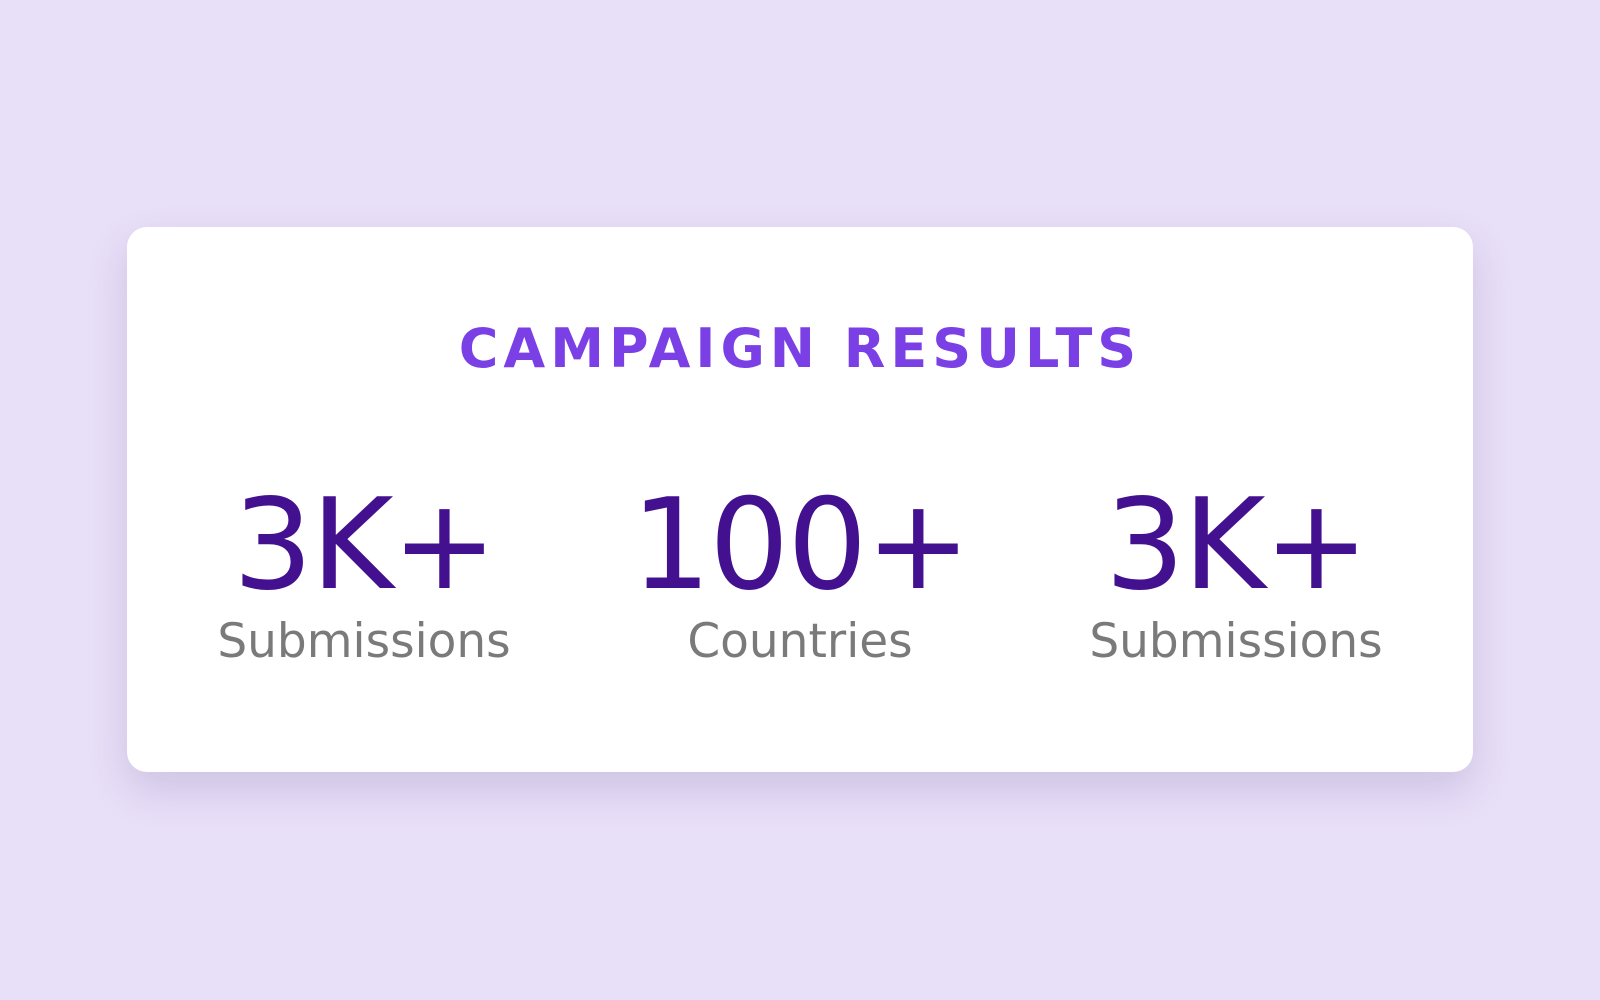 The image size is (1600, 1000). I want to click on card-title: CAMPAIGN RESULTS, so click(800, 348).